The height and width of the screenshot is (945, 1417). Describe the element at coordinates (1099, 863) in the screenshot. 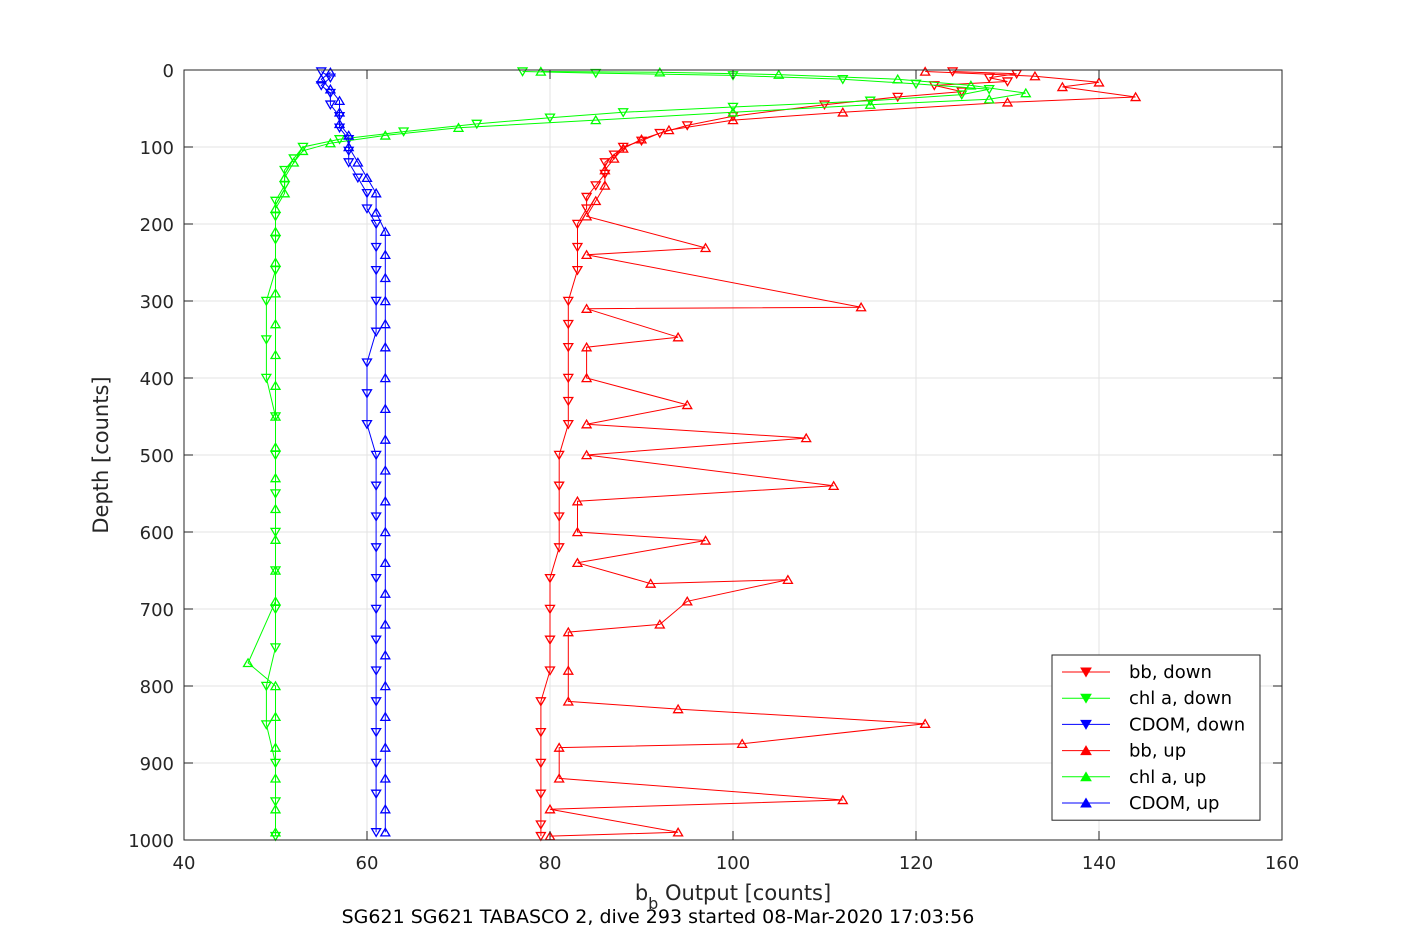

I see `x-tick-label: 140` at that location.